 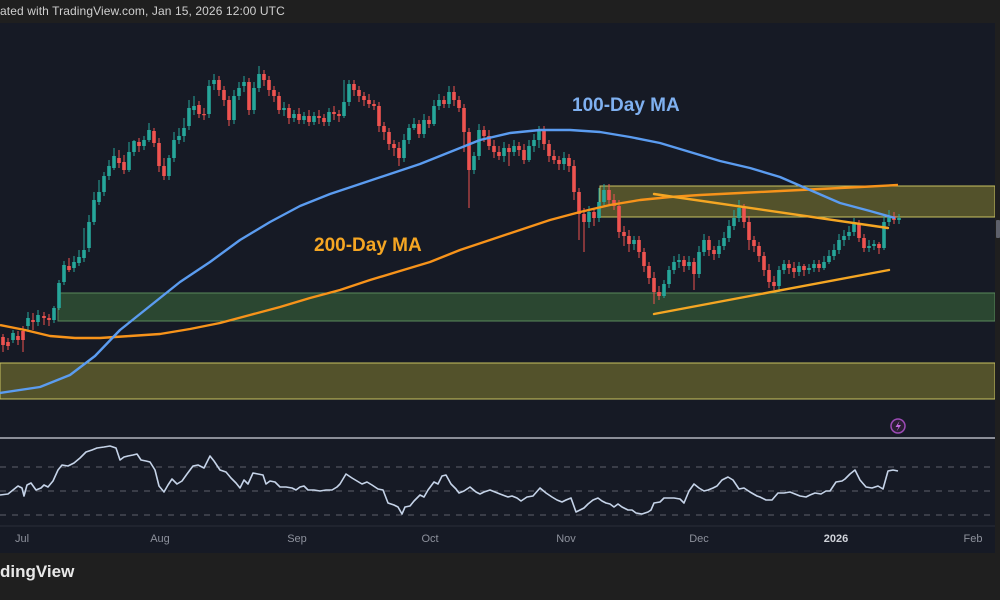 I want to click on time-axis-label: Dec, so click(x=699, y=539).